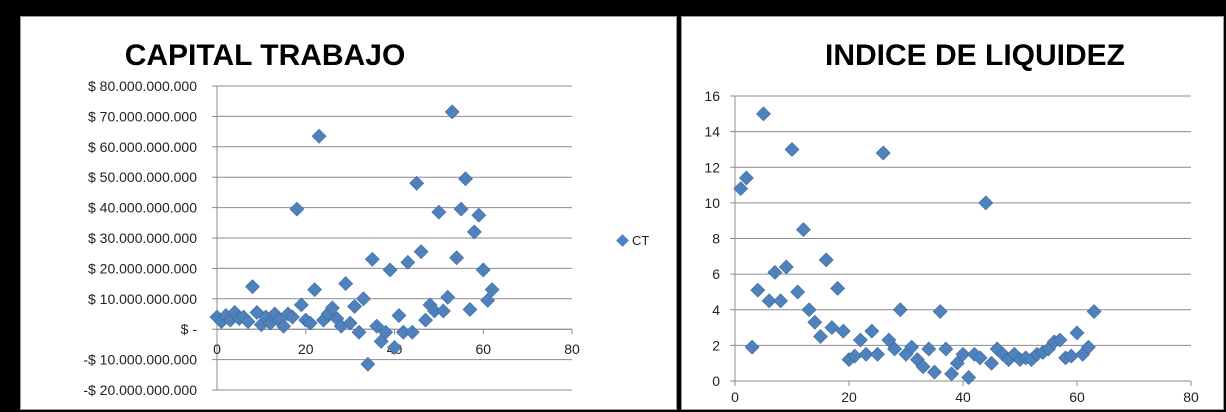 The height and width of the screenshot is (412, 1226). What do you see at coordinates (140, 360) in the screenshot?
I see `y-tick-label: -$ 10.000.000.000` at bounding box center [140, 360].